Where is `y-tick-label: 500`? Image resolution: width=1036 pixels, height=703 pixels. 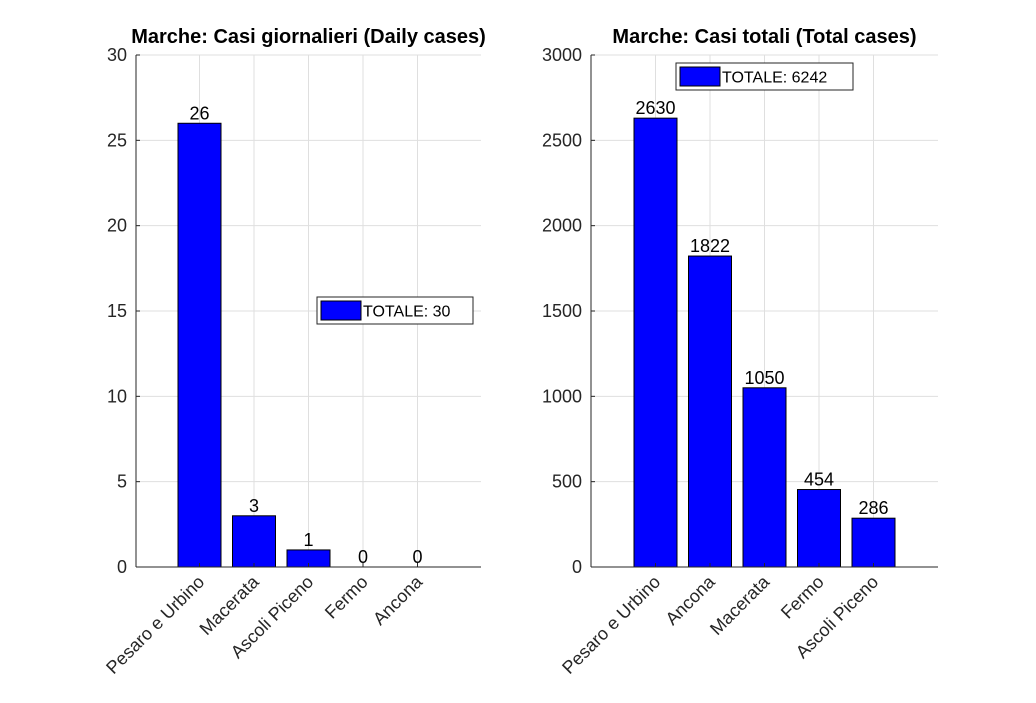 y-tick-label: 500 is located at coordinates (567, 482).